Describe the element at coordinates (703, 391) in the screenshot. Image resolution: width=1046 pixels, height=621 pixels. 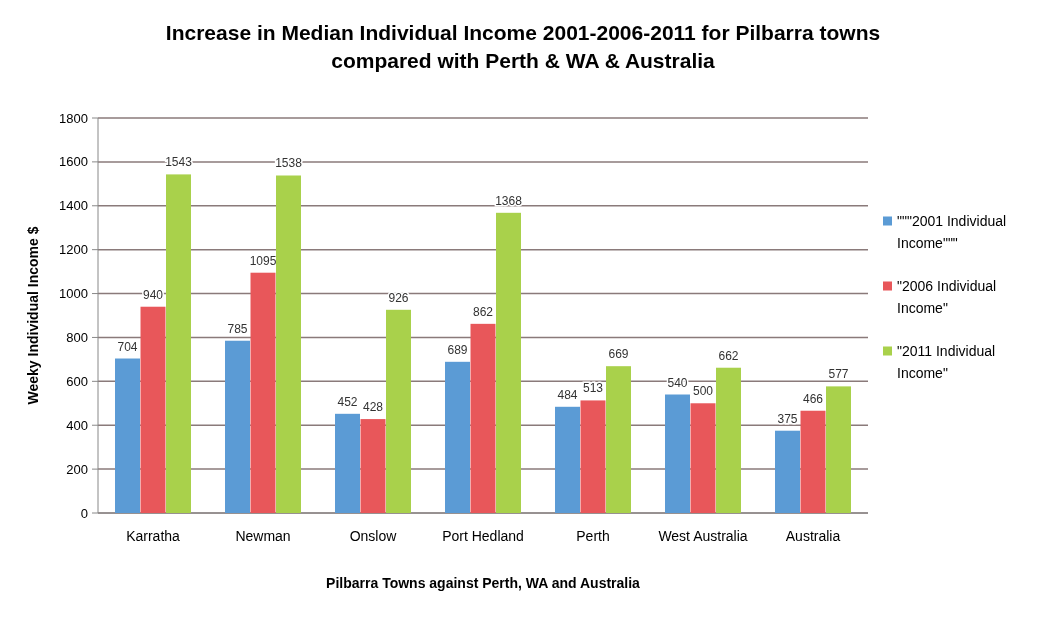
I see `data-label: 500` at that location.